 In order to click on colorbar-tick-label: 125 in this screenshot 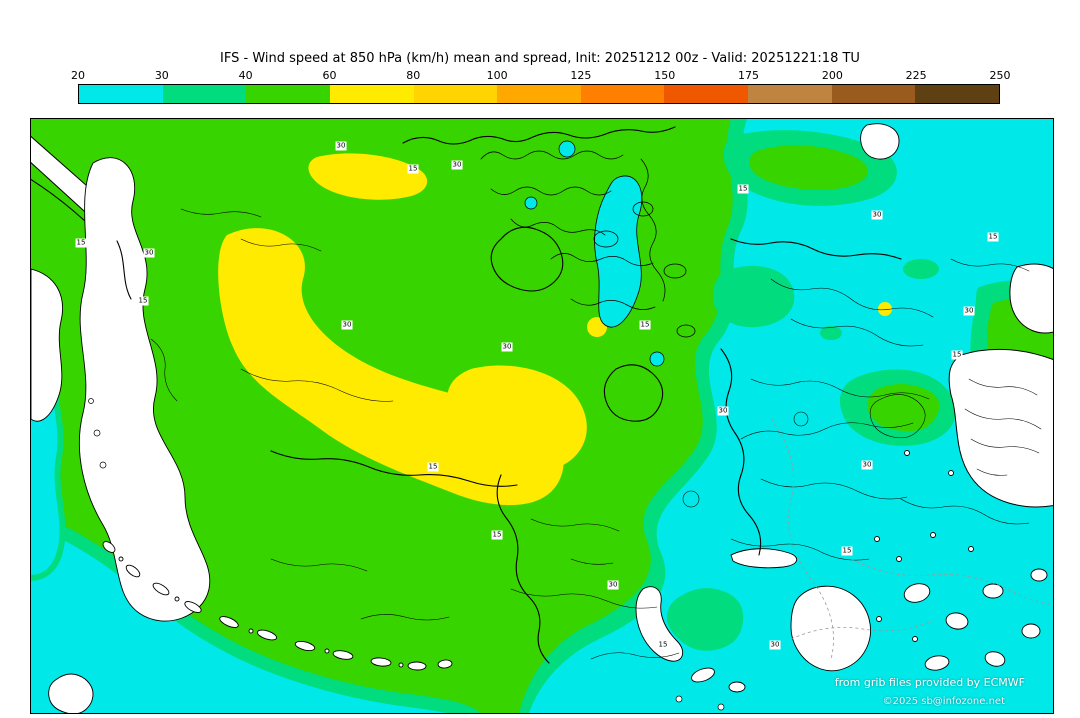, I will do `click(581, 75)`.